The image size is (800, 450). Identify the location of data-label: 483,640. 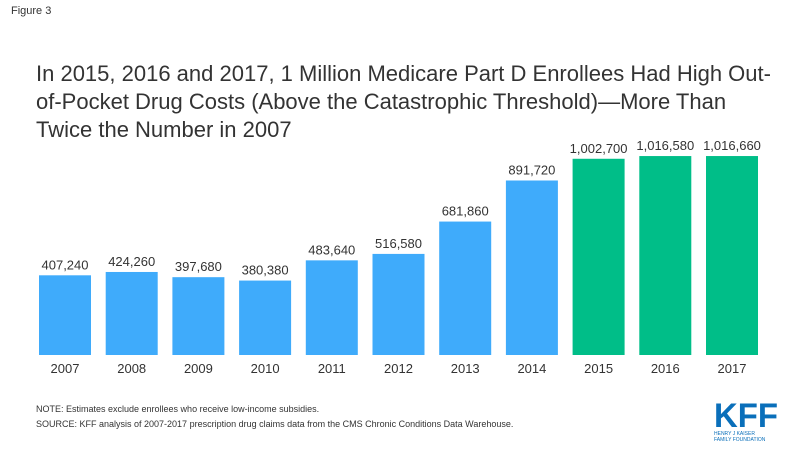
(331, 249).